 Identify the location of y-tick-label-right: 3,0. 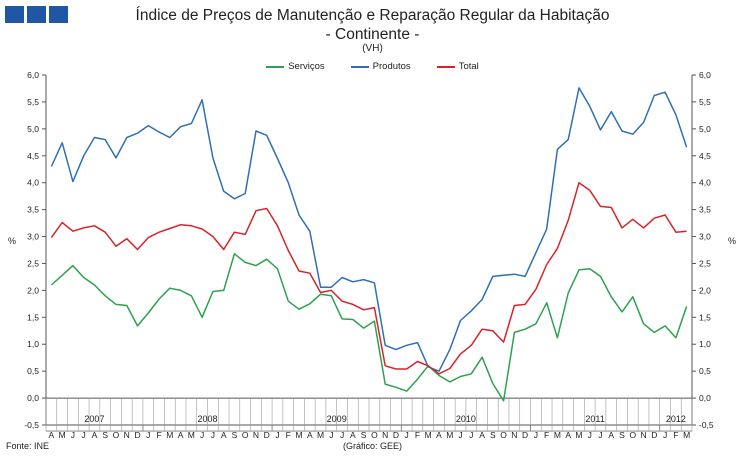
(705, 237).